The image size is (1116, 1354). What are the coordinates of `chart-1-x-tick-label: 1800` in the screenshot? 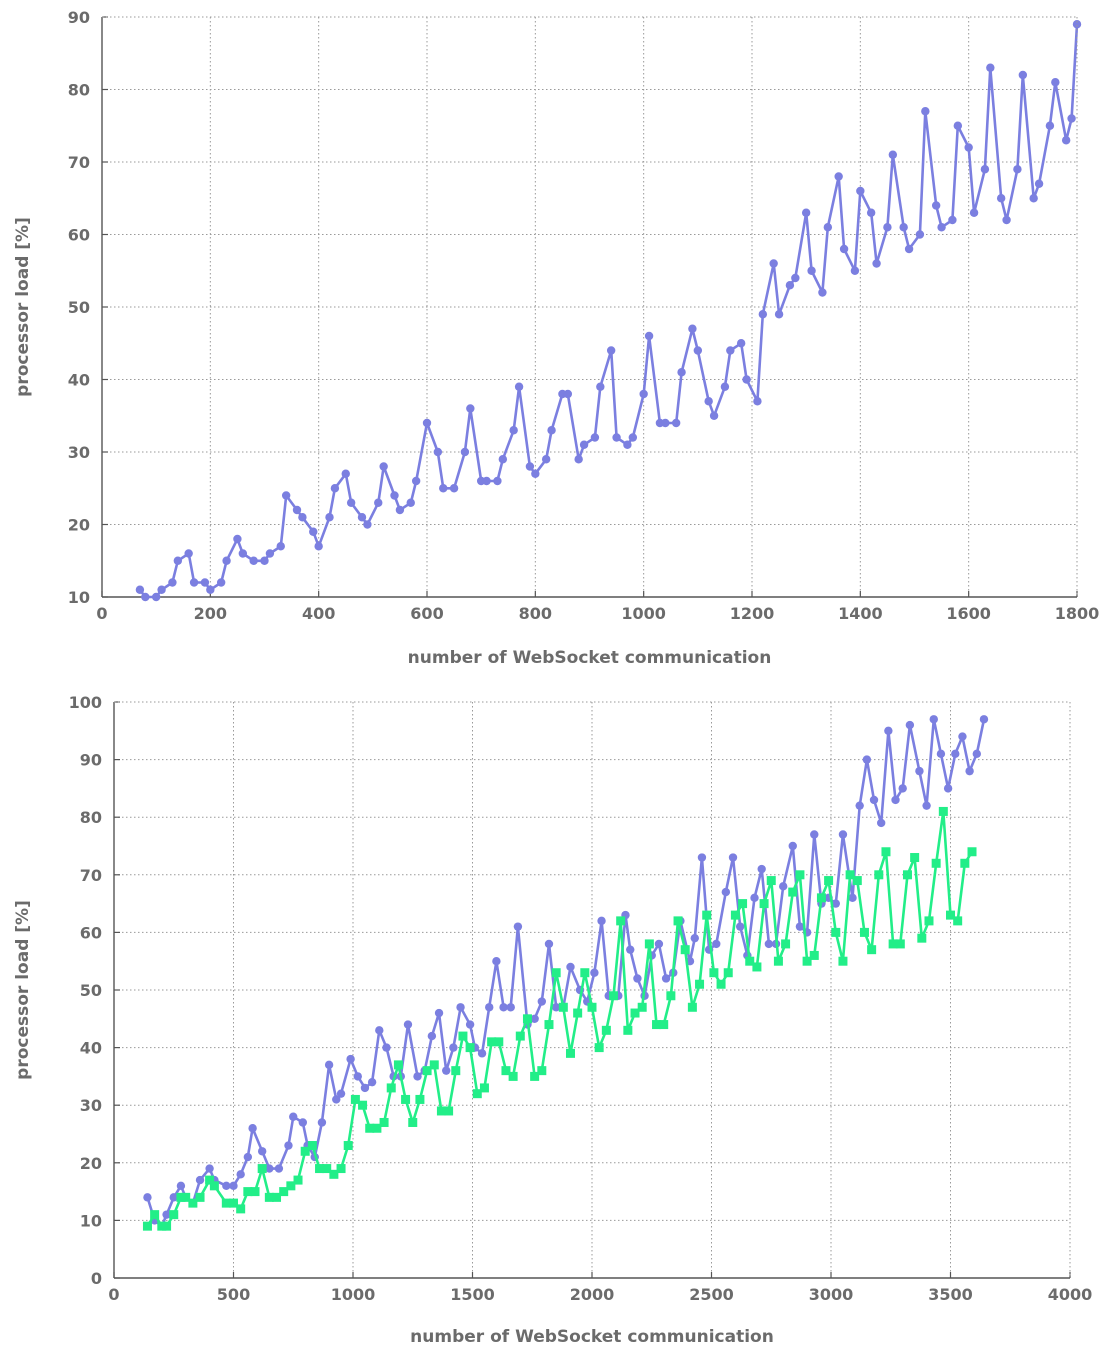 It's located at (1077, 613).